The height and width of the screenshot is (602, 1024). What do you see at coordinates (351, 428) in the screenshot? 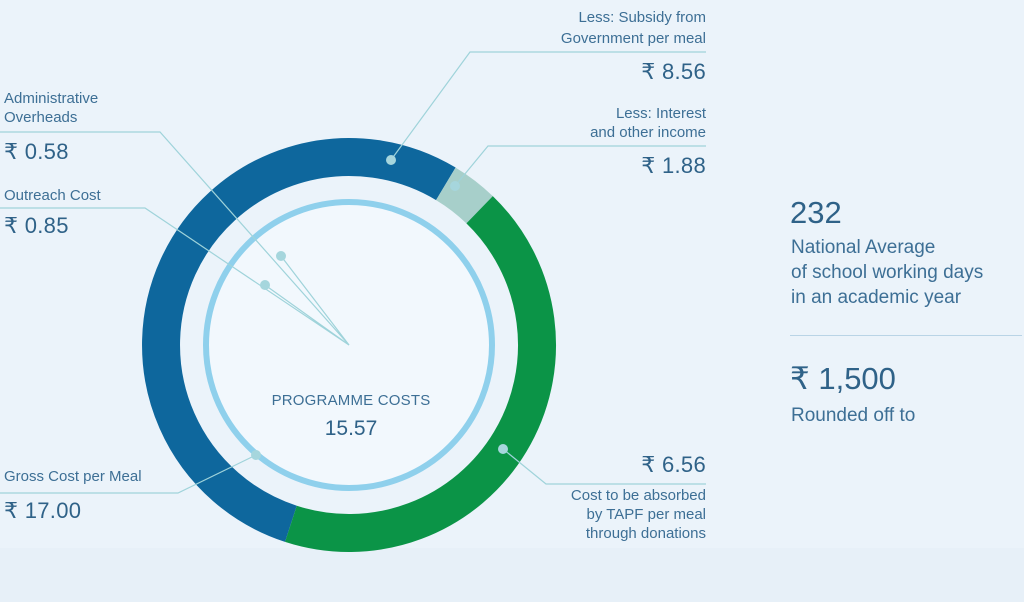
I see `programme-costs-value: 15.57` at bounding box center [351, 428].